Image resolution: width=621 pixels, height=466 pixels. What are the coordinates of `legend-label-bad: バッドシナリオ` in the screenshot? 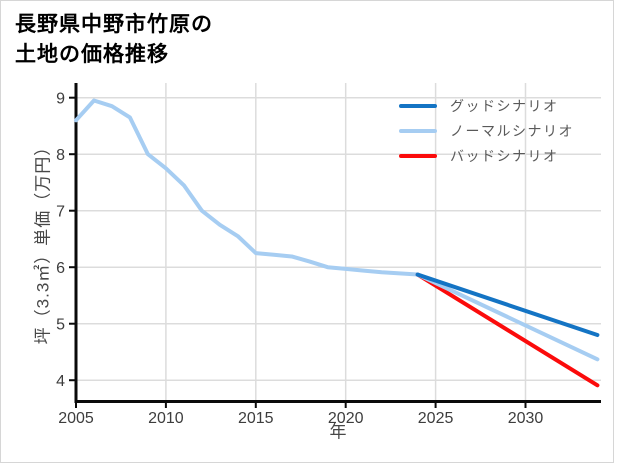 It's located at (504, 155).